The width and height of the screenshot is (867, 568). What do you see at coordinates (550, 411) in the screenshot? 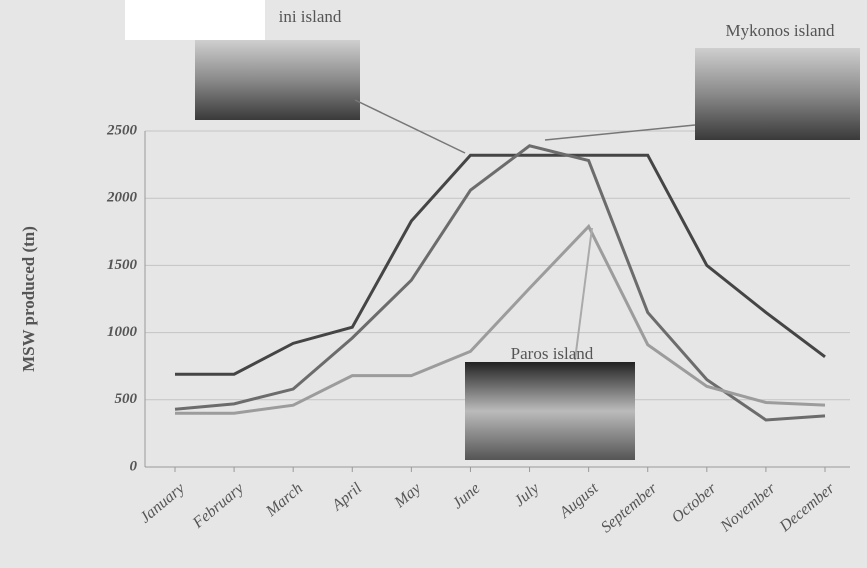
I see `paros-photo` at bounding box center [550, 411].